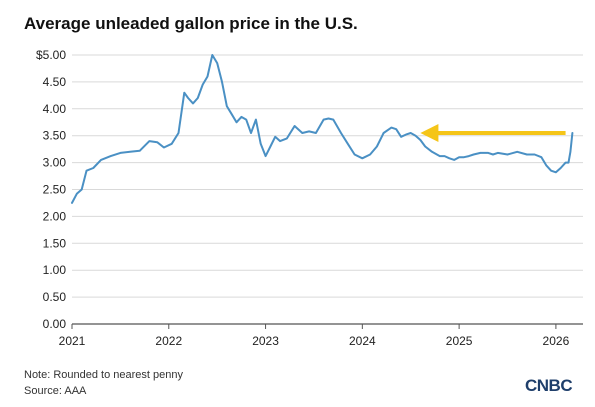  I want to click on logo-text: CNBC, so click(548, 385).